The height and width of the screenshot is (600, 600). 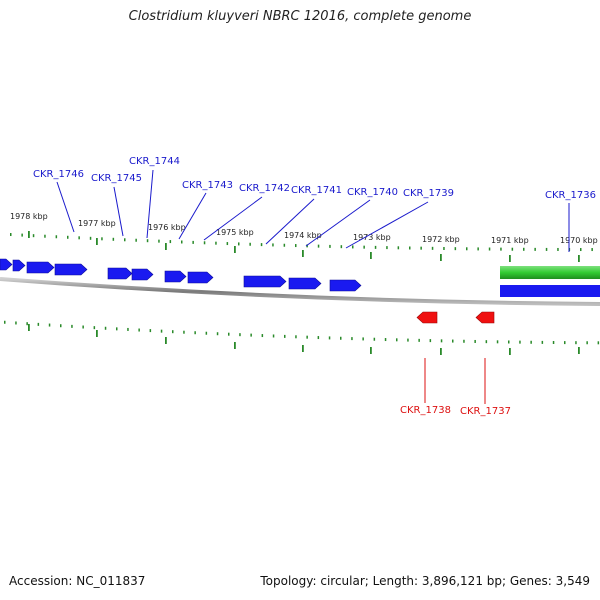 What do you see at coordinates (372, 192) in the screenshot?
I see `forward-gene-label: CKR_1740` at bounding box center [372, 192].